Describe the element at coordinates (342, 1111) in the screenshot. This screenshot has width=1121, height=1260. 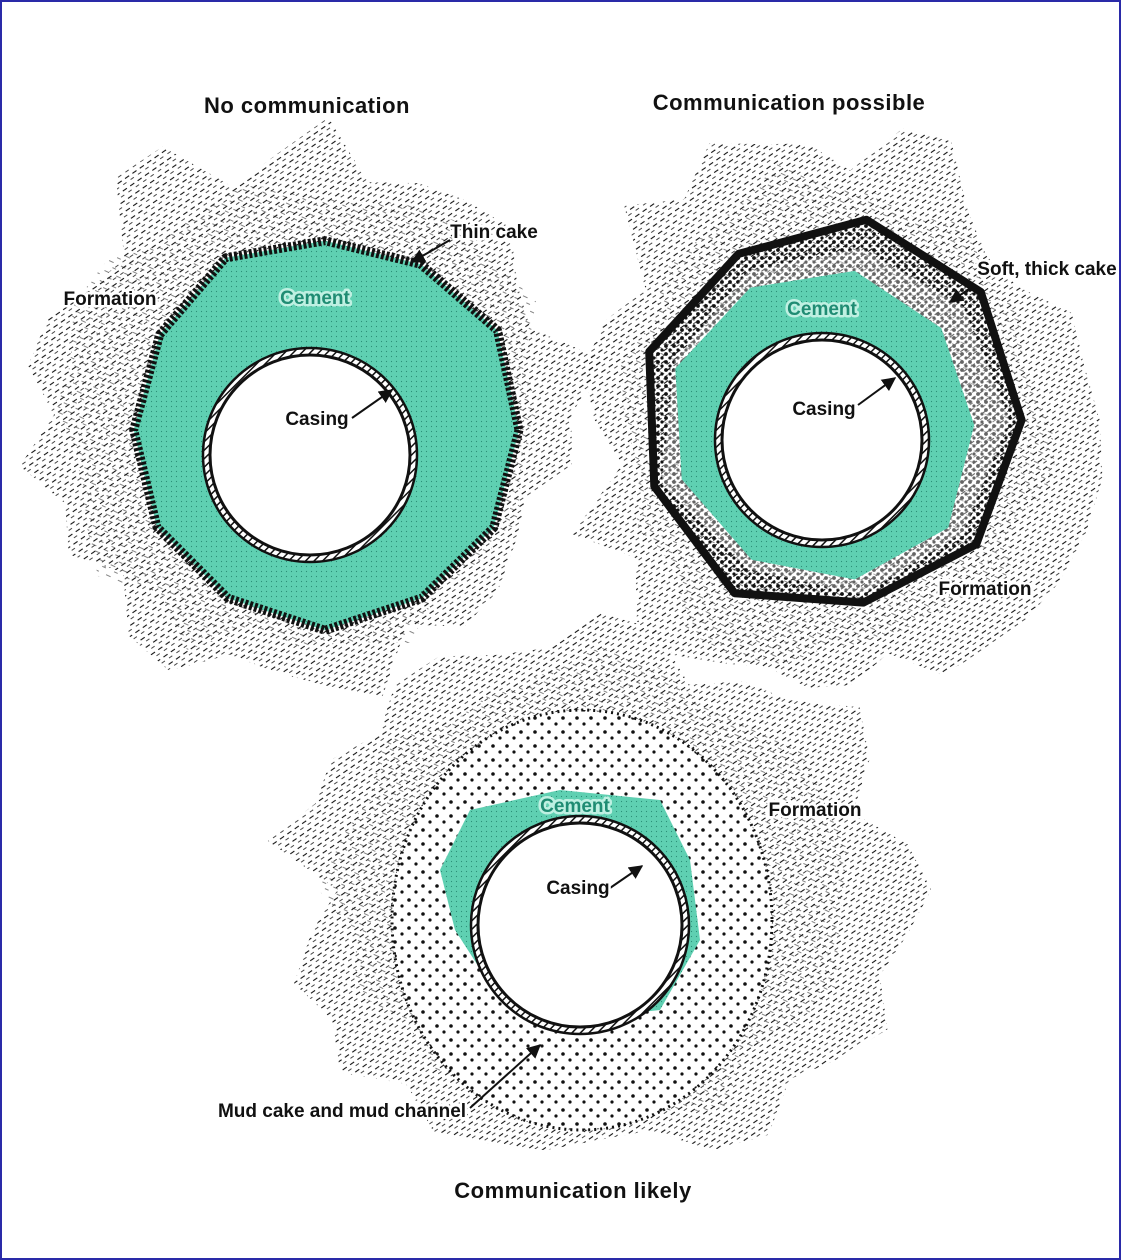
I see `label: Mud cake and mud channel` at that location.